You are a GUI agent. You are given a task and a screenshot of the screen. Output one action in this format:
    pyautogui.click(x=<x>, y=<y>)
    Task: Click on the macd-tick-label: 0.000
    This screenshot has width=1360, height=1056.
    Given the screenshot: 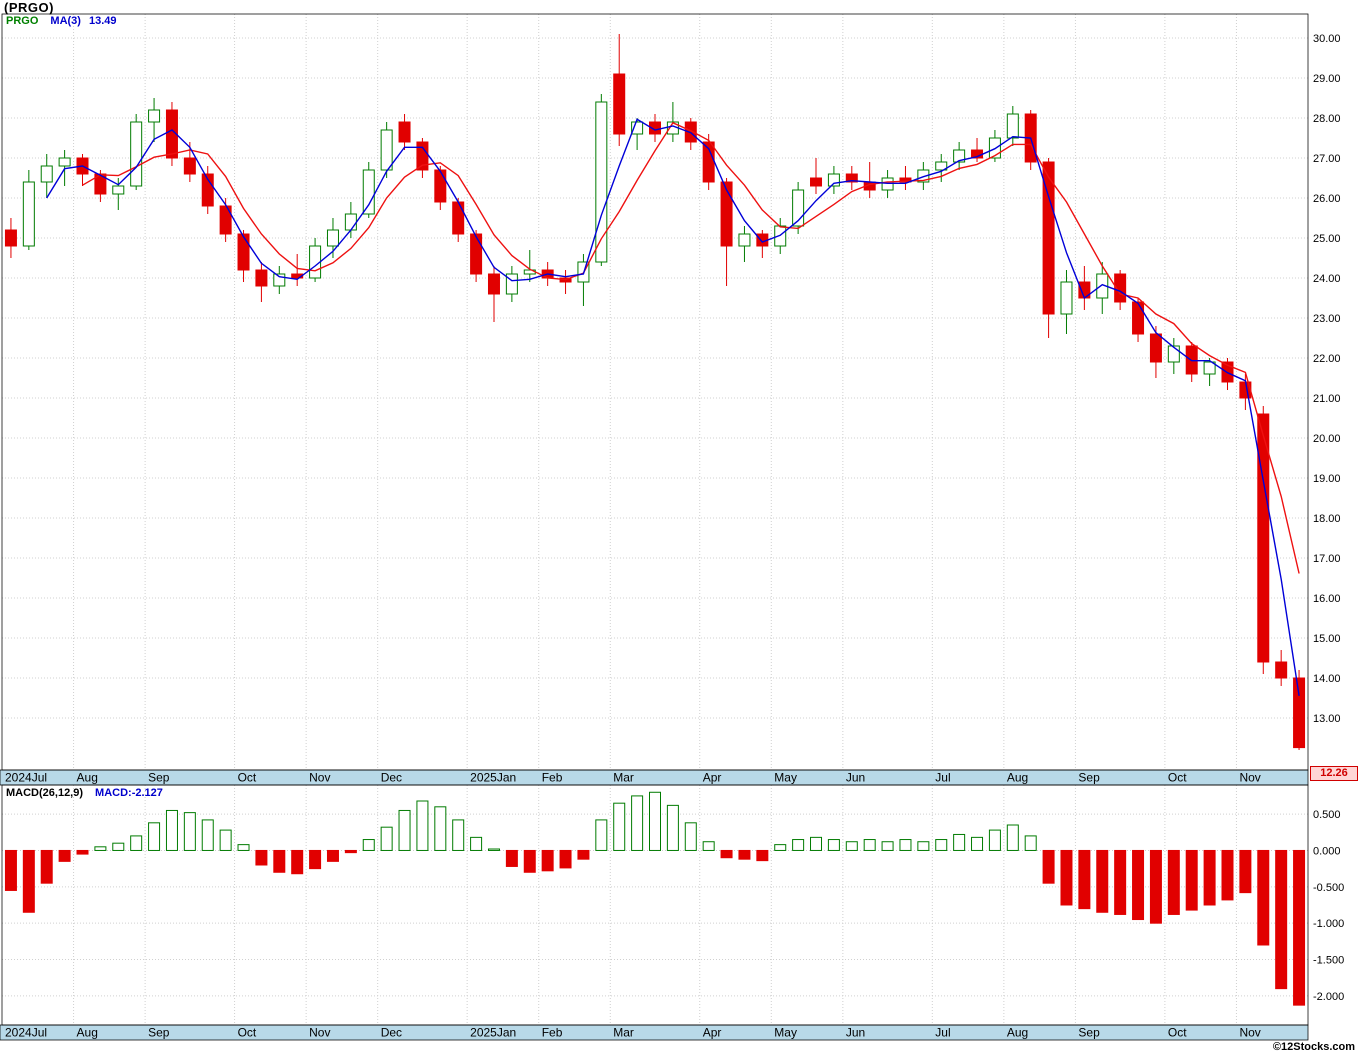 What is the action you would take?
    pyautogui.click(x=1327, y=851)
    